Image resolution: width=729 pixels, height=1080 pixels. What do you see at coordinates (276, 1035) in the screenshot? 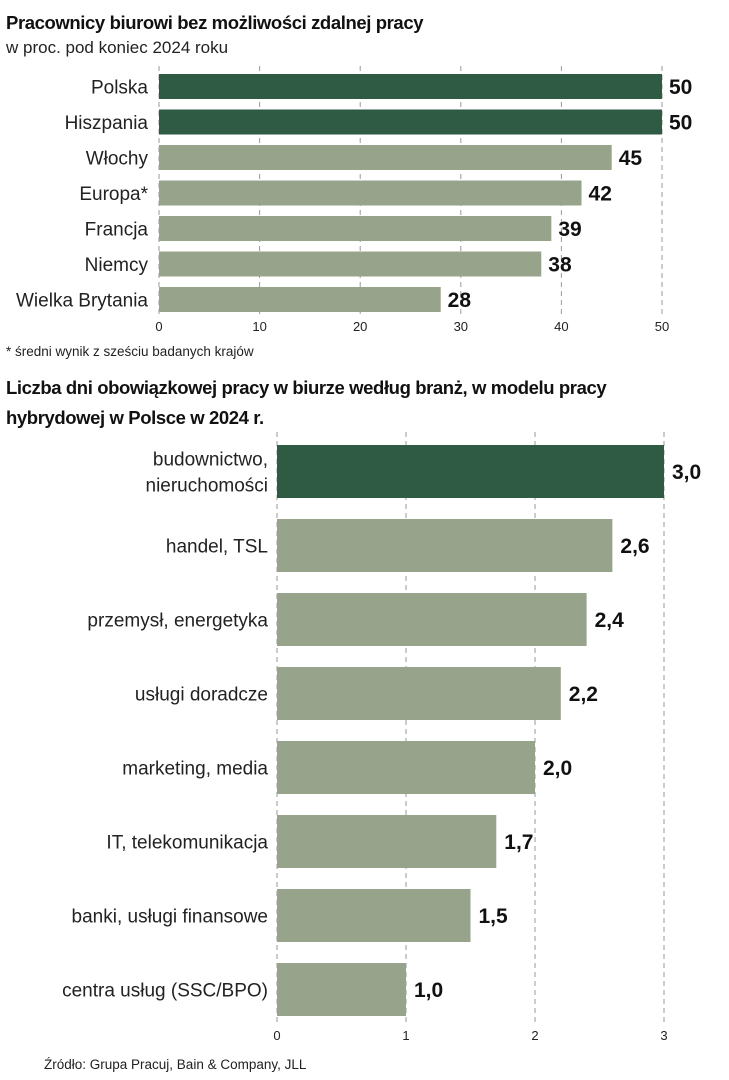
I see `chart2-tick-label: 0` at bounding box center [276, 1035].